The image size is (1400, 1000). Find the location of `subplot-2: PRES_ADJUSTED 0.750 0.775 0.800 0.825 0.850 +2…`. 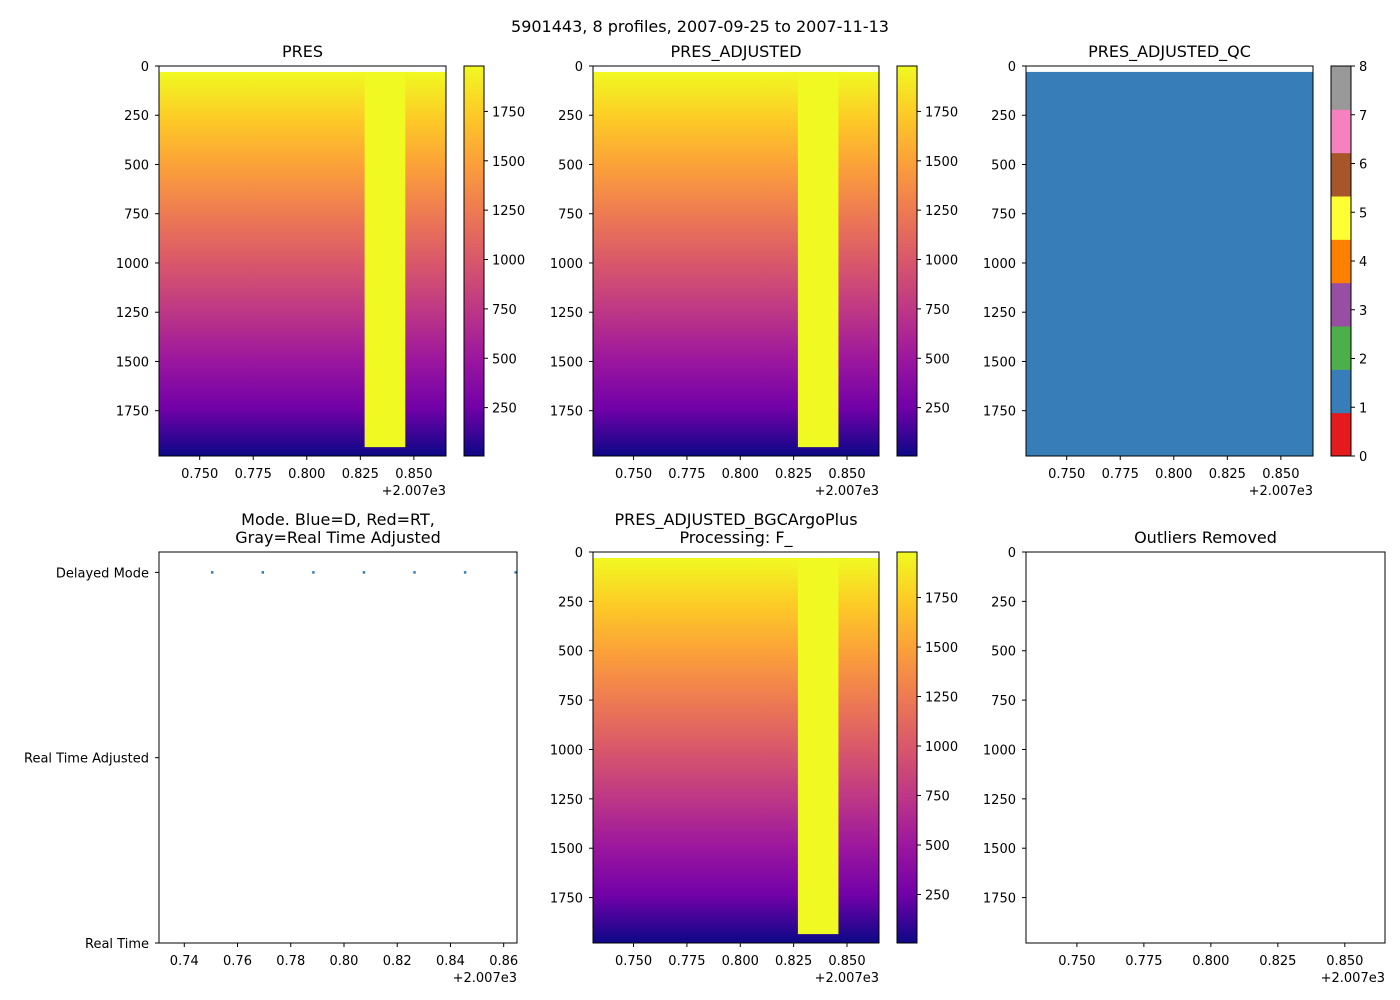

subplot-2: PRES_ADJUSTED 0.750 0.775 0.800 0.825 0.850 +2… is located at coordinates (754, 270).